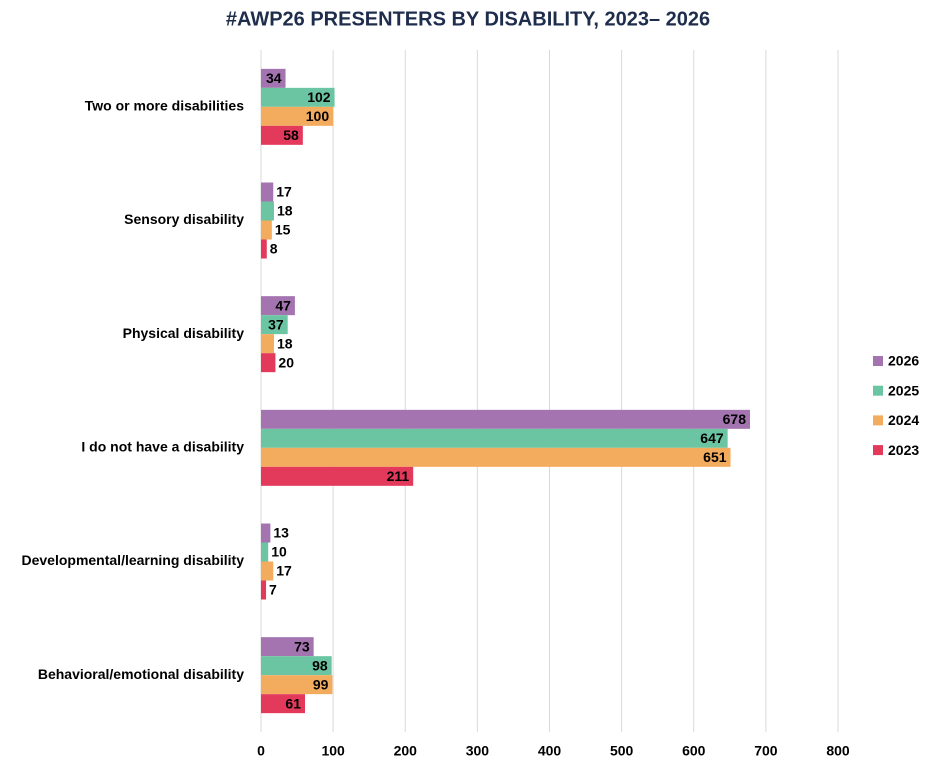  Describe the element at coordinates (318, 116) in the screenshot. I see `data-label: 100` at that location.